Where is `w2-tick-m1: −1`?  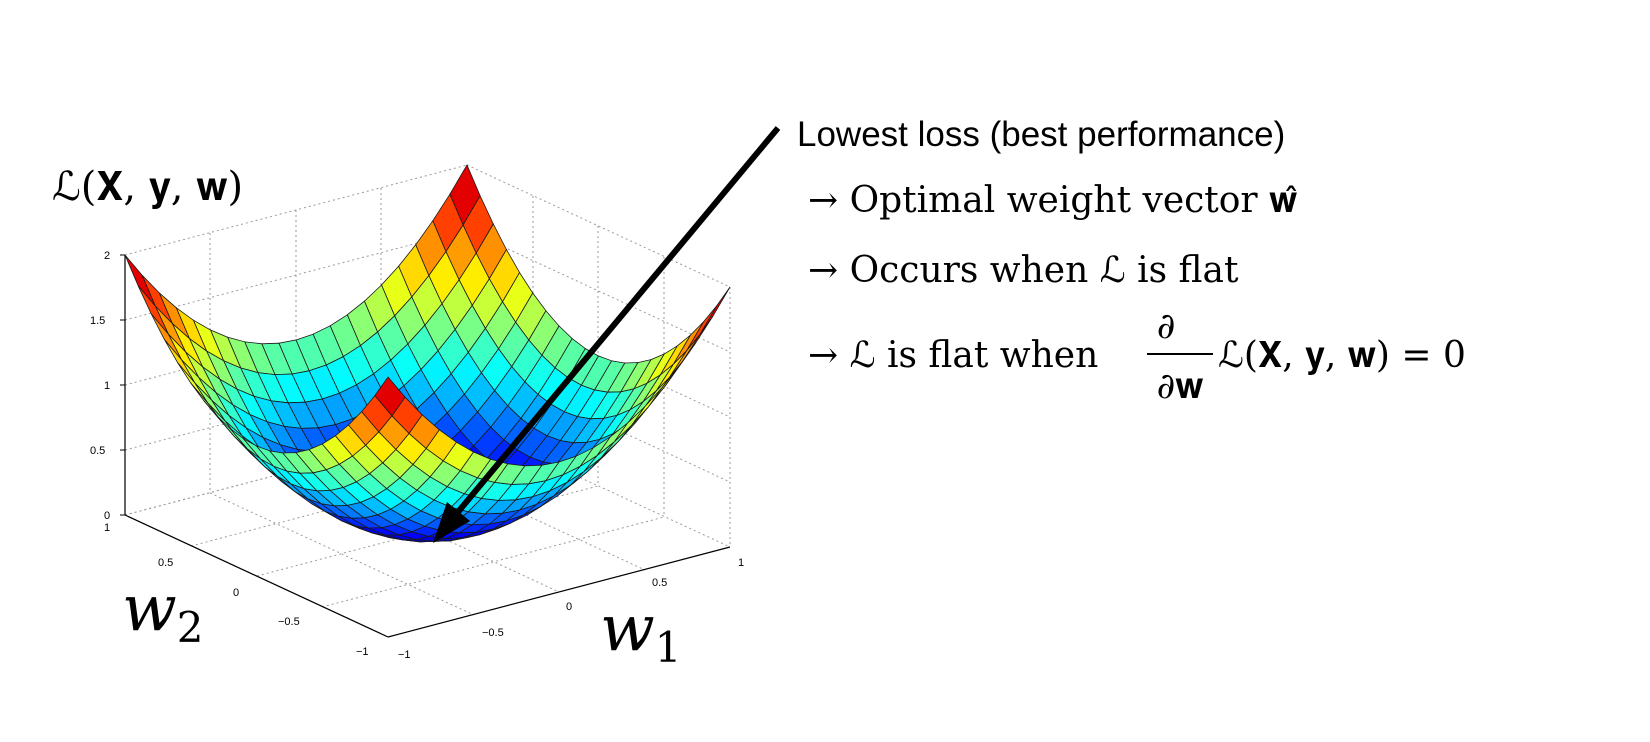 w2-tick-m1: −1 is located at coordinates (362, 652).